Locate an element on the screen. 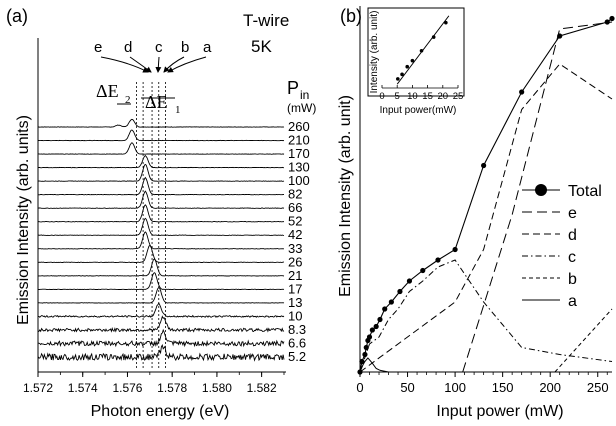 This screenshot has width=616, height=426. power-label: 210 is located at coordinates (299, 140).